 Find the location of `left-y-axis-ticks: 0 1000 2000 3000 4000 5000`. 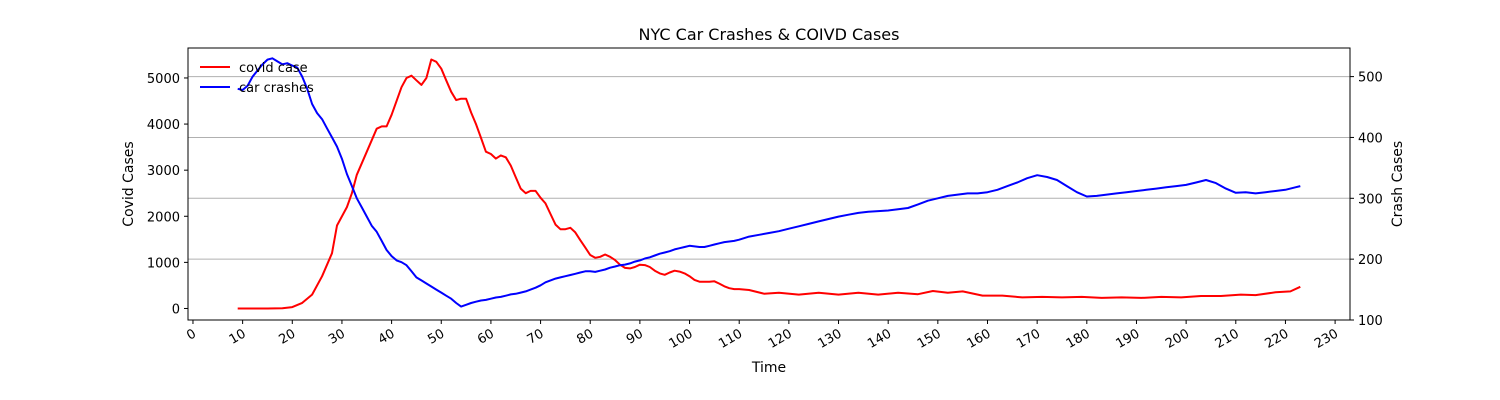

left-y-axis-ticks: 0 1000 2000 3000 4000 5000 is located at coordinates (167, 194).